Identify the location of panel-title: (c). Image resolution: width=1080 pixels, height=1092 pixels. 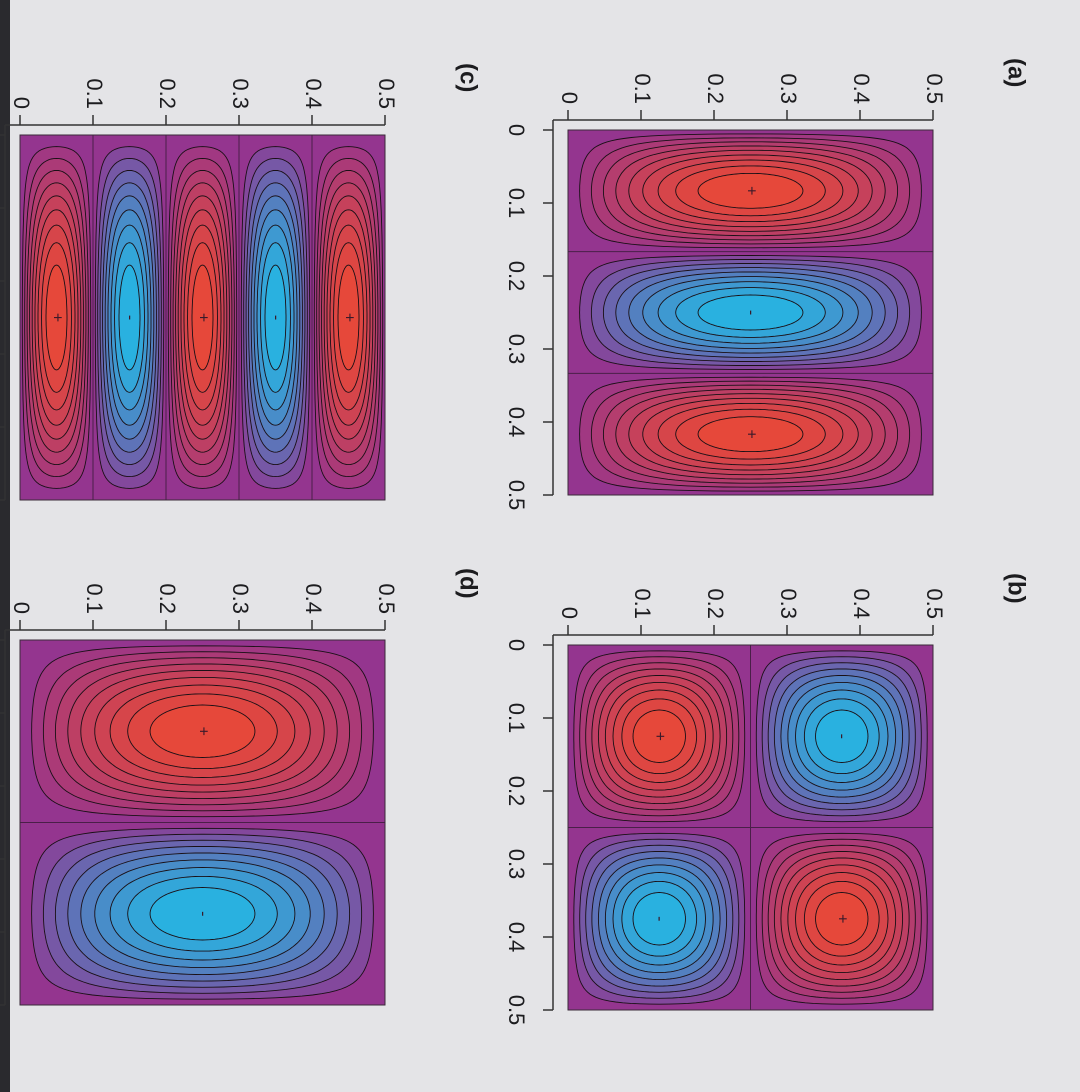
(468, 77).